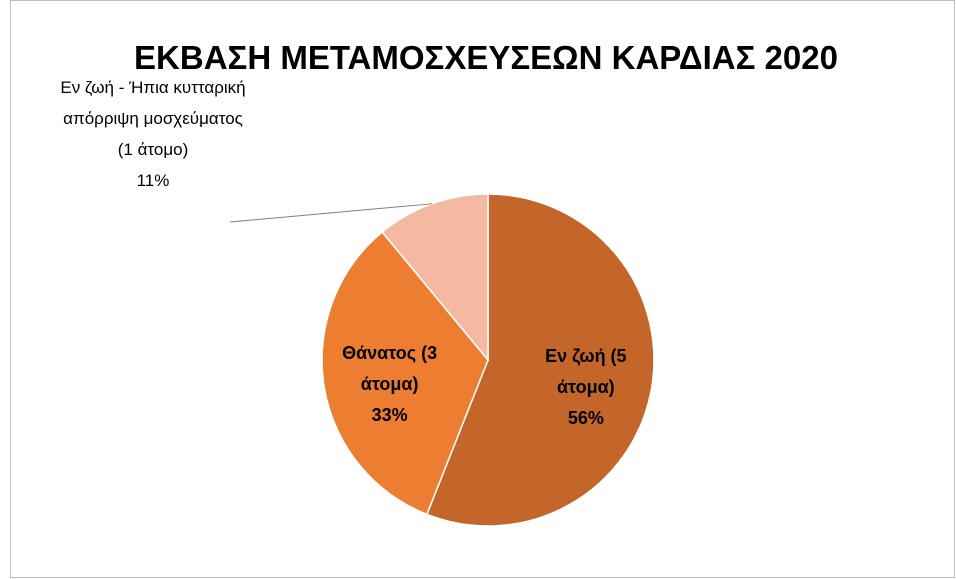  I want to click on value-label: 11%, so click(153, 180).